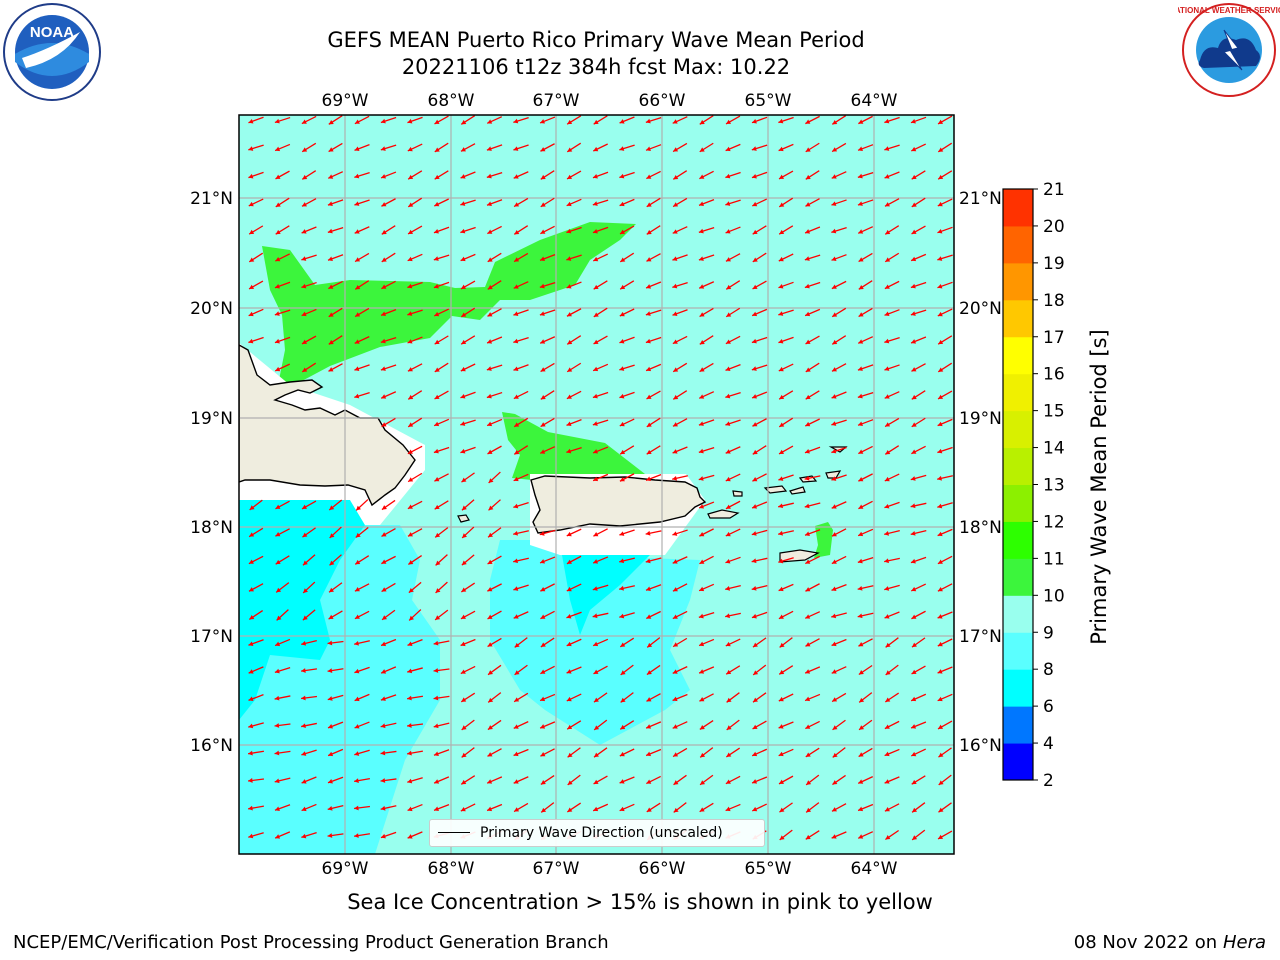 This screenshot has width=1280, height=960. What do you see at coordinates (596, 67) in the screenshot?
I see `chart-subtitle: 20221106 t12z 384h fcst Max: 10.22` at bounding box center [596, 67].